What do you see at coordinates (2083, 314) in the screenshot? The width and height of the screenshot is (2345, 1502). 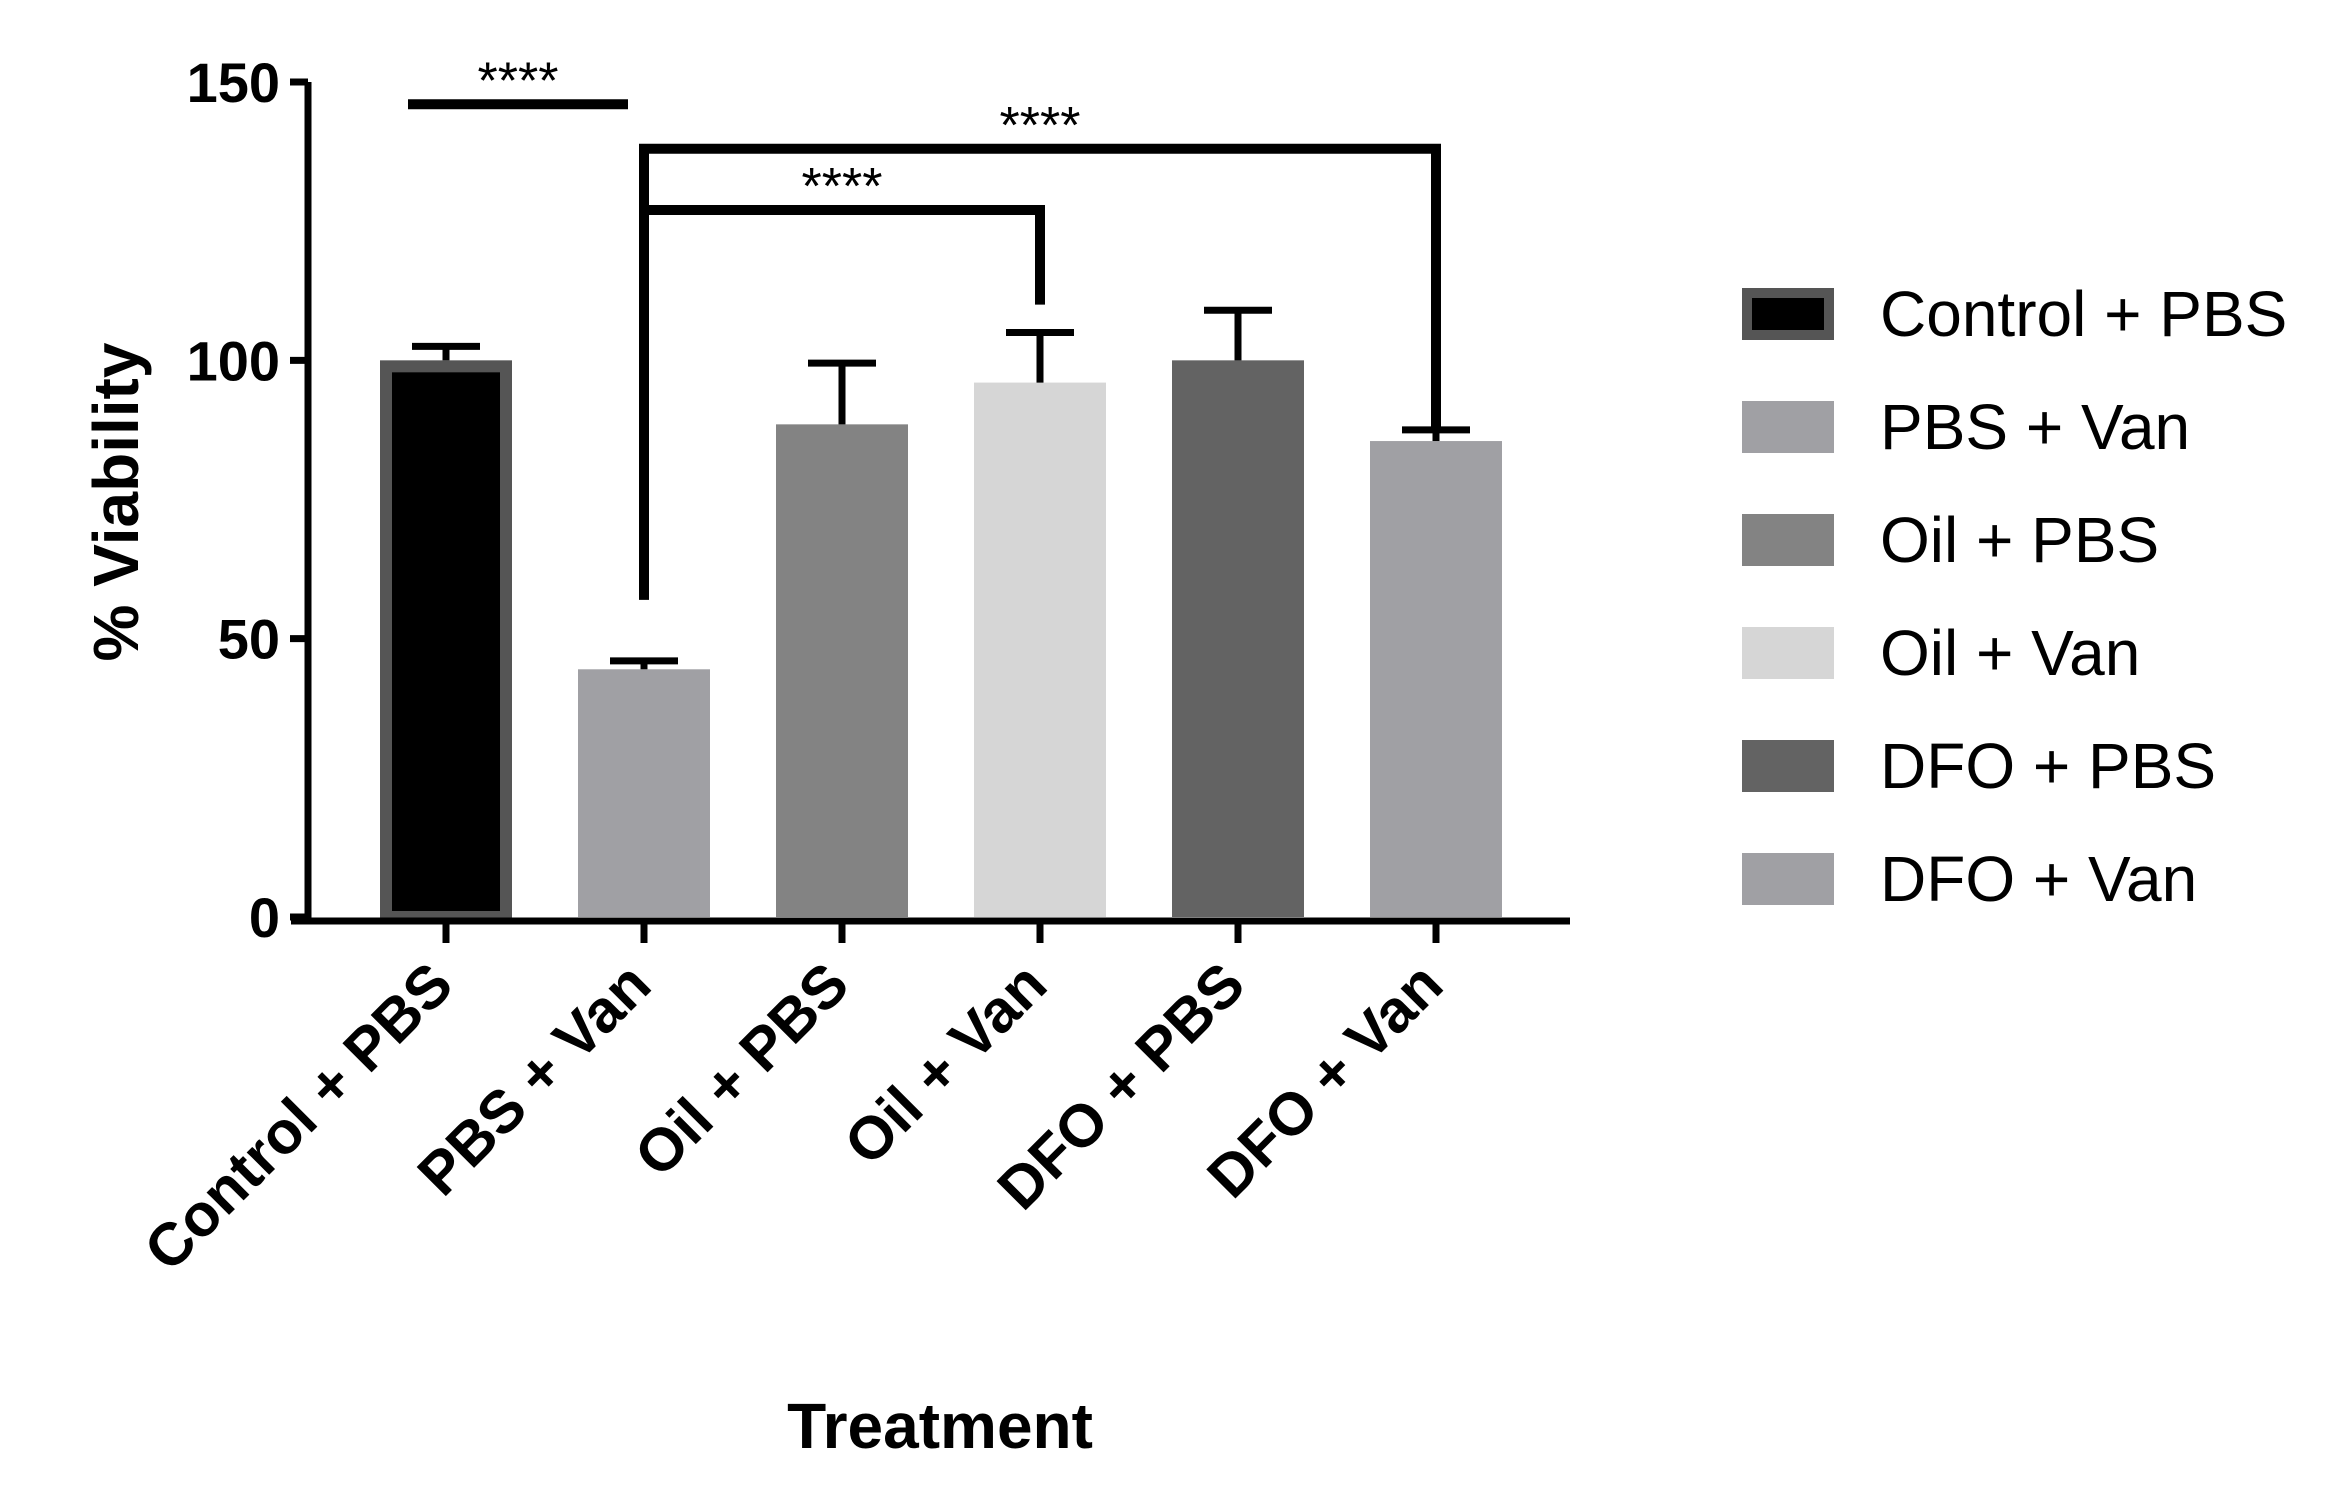 I see `legend-label: Control + PBS` at bounding box center [2083, 314].